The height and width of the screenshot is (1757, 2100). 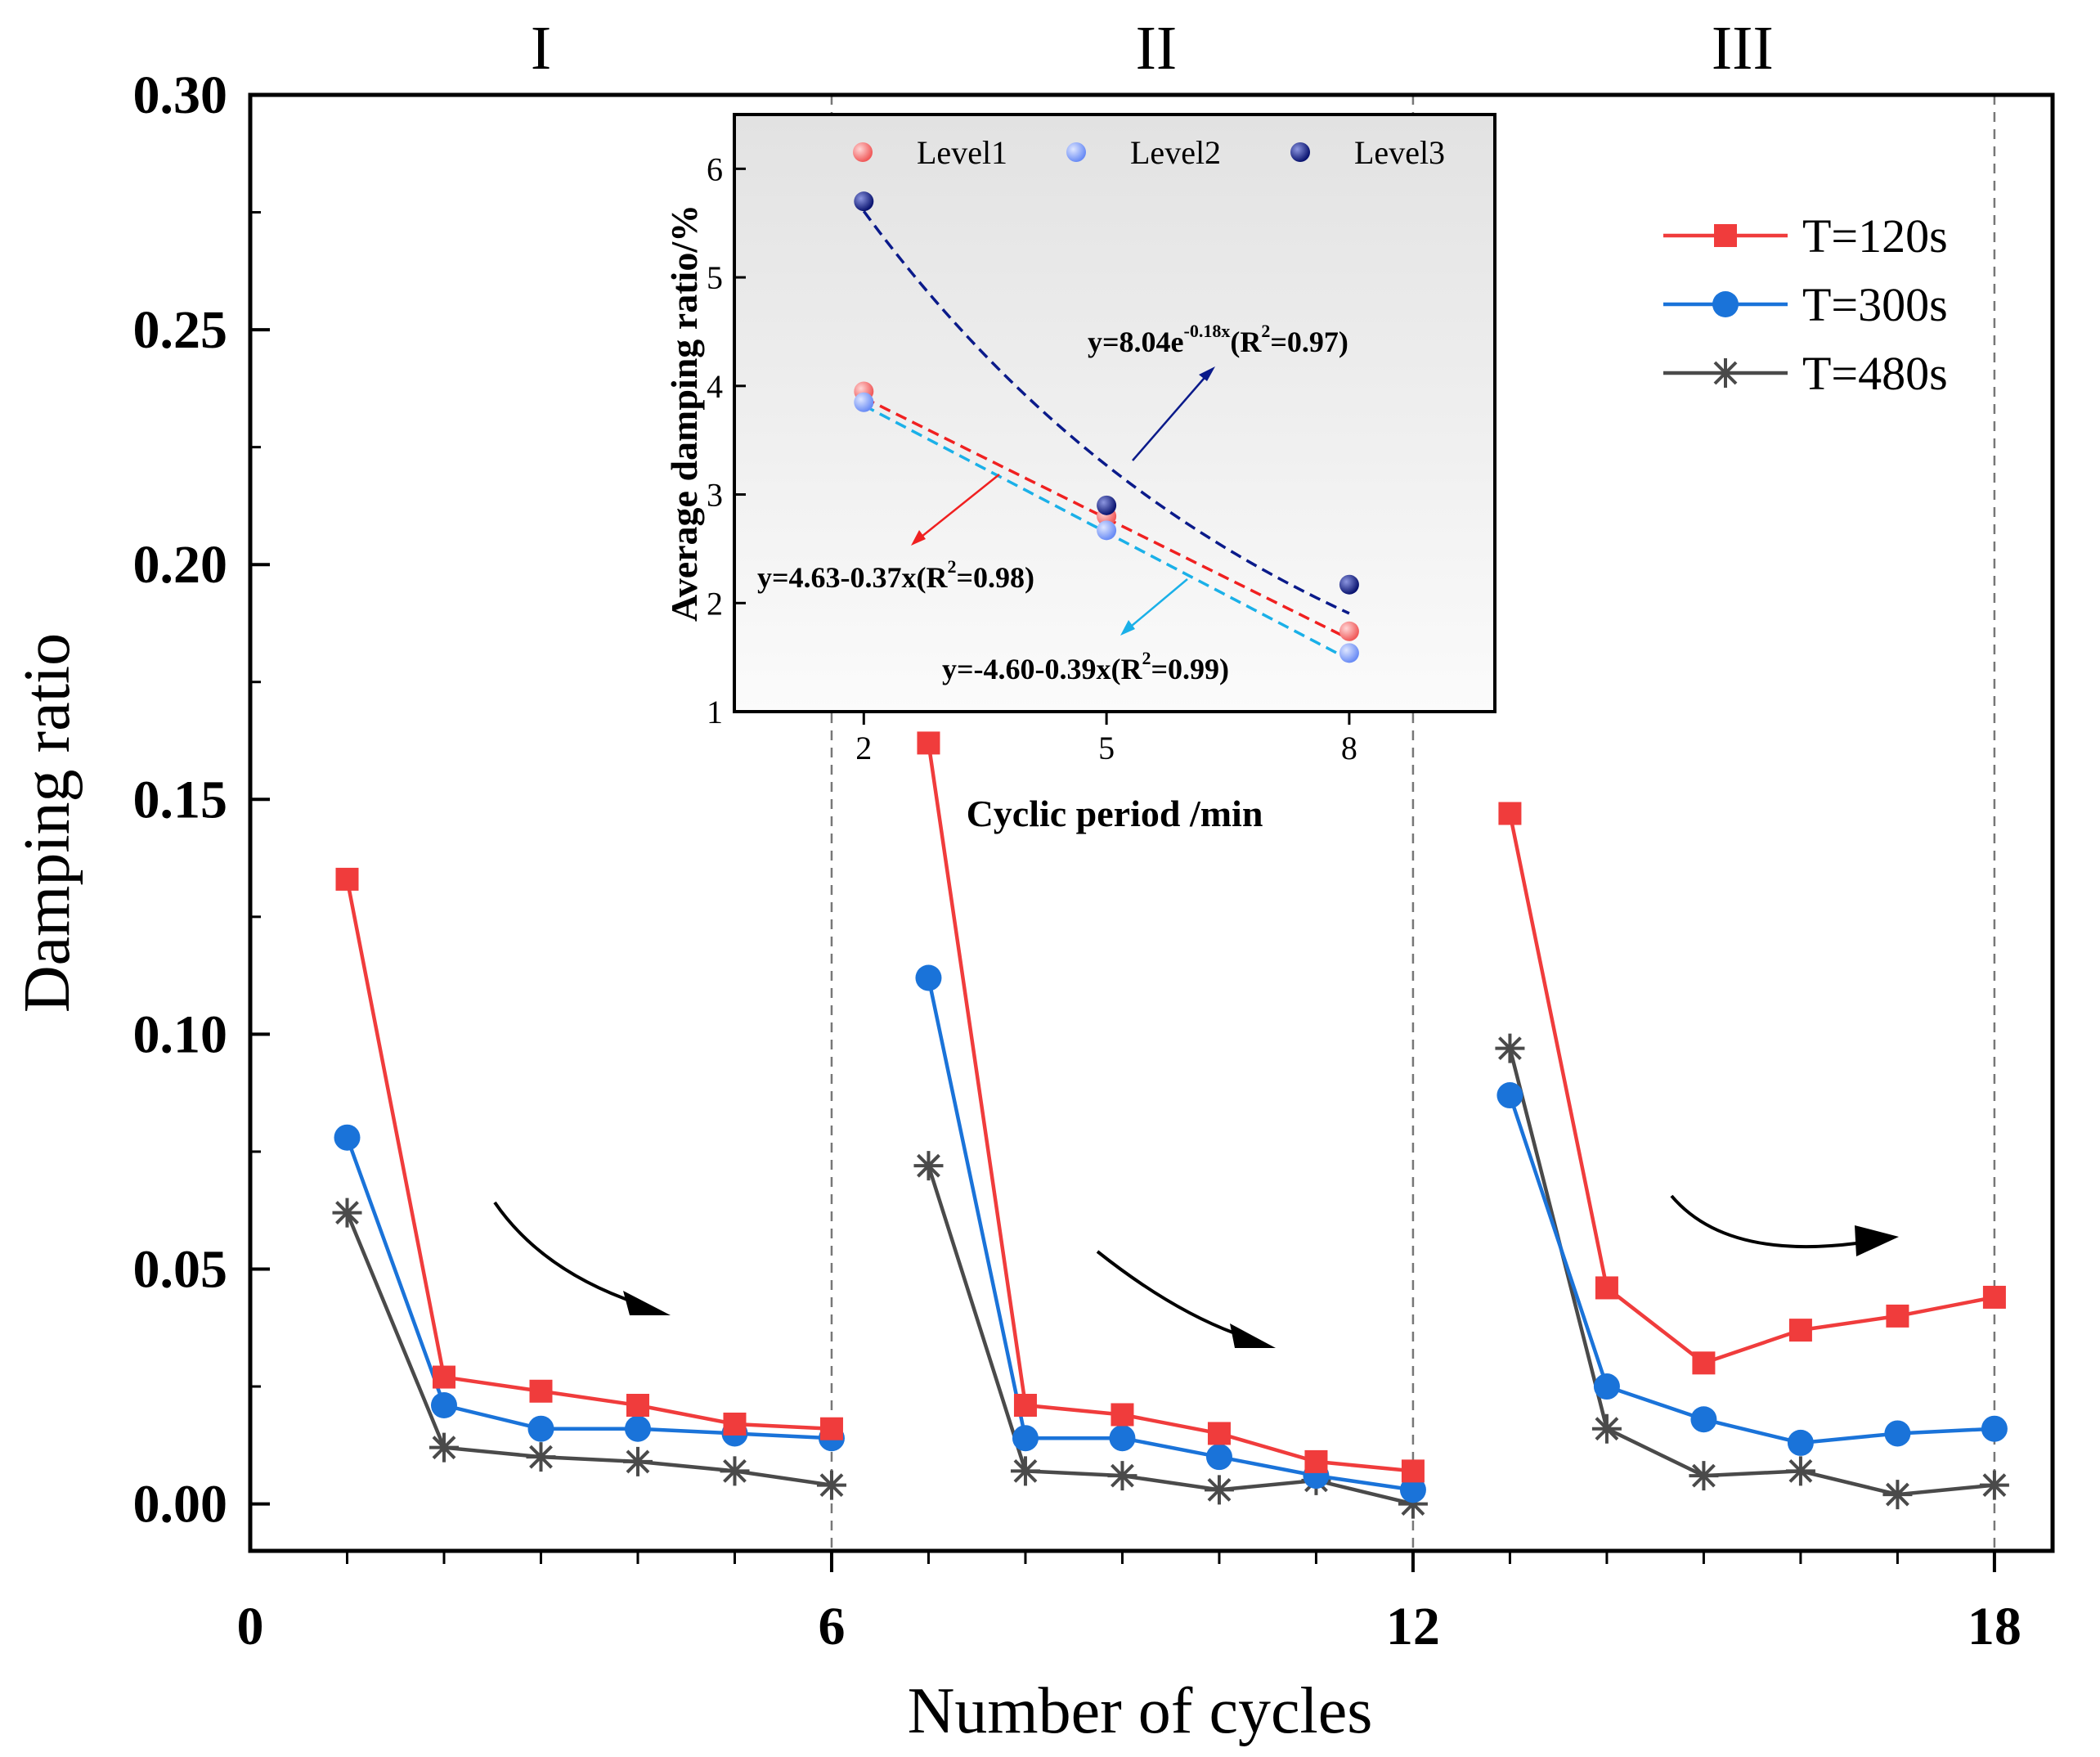 What do you see at coordinates (180, 330) in the screenshot?
I see `y-tick-label: 0.25` at bounding box center [180, 330].